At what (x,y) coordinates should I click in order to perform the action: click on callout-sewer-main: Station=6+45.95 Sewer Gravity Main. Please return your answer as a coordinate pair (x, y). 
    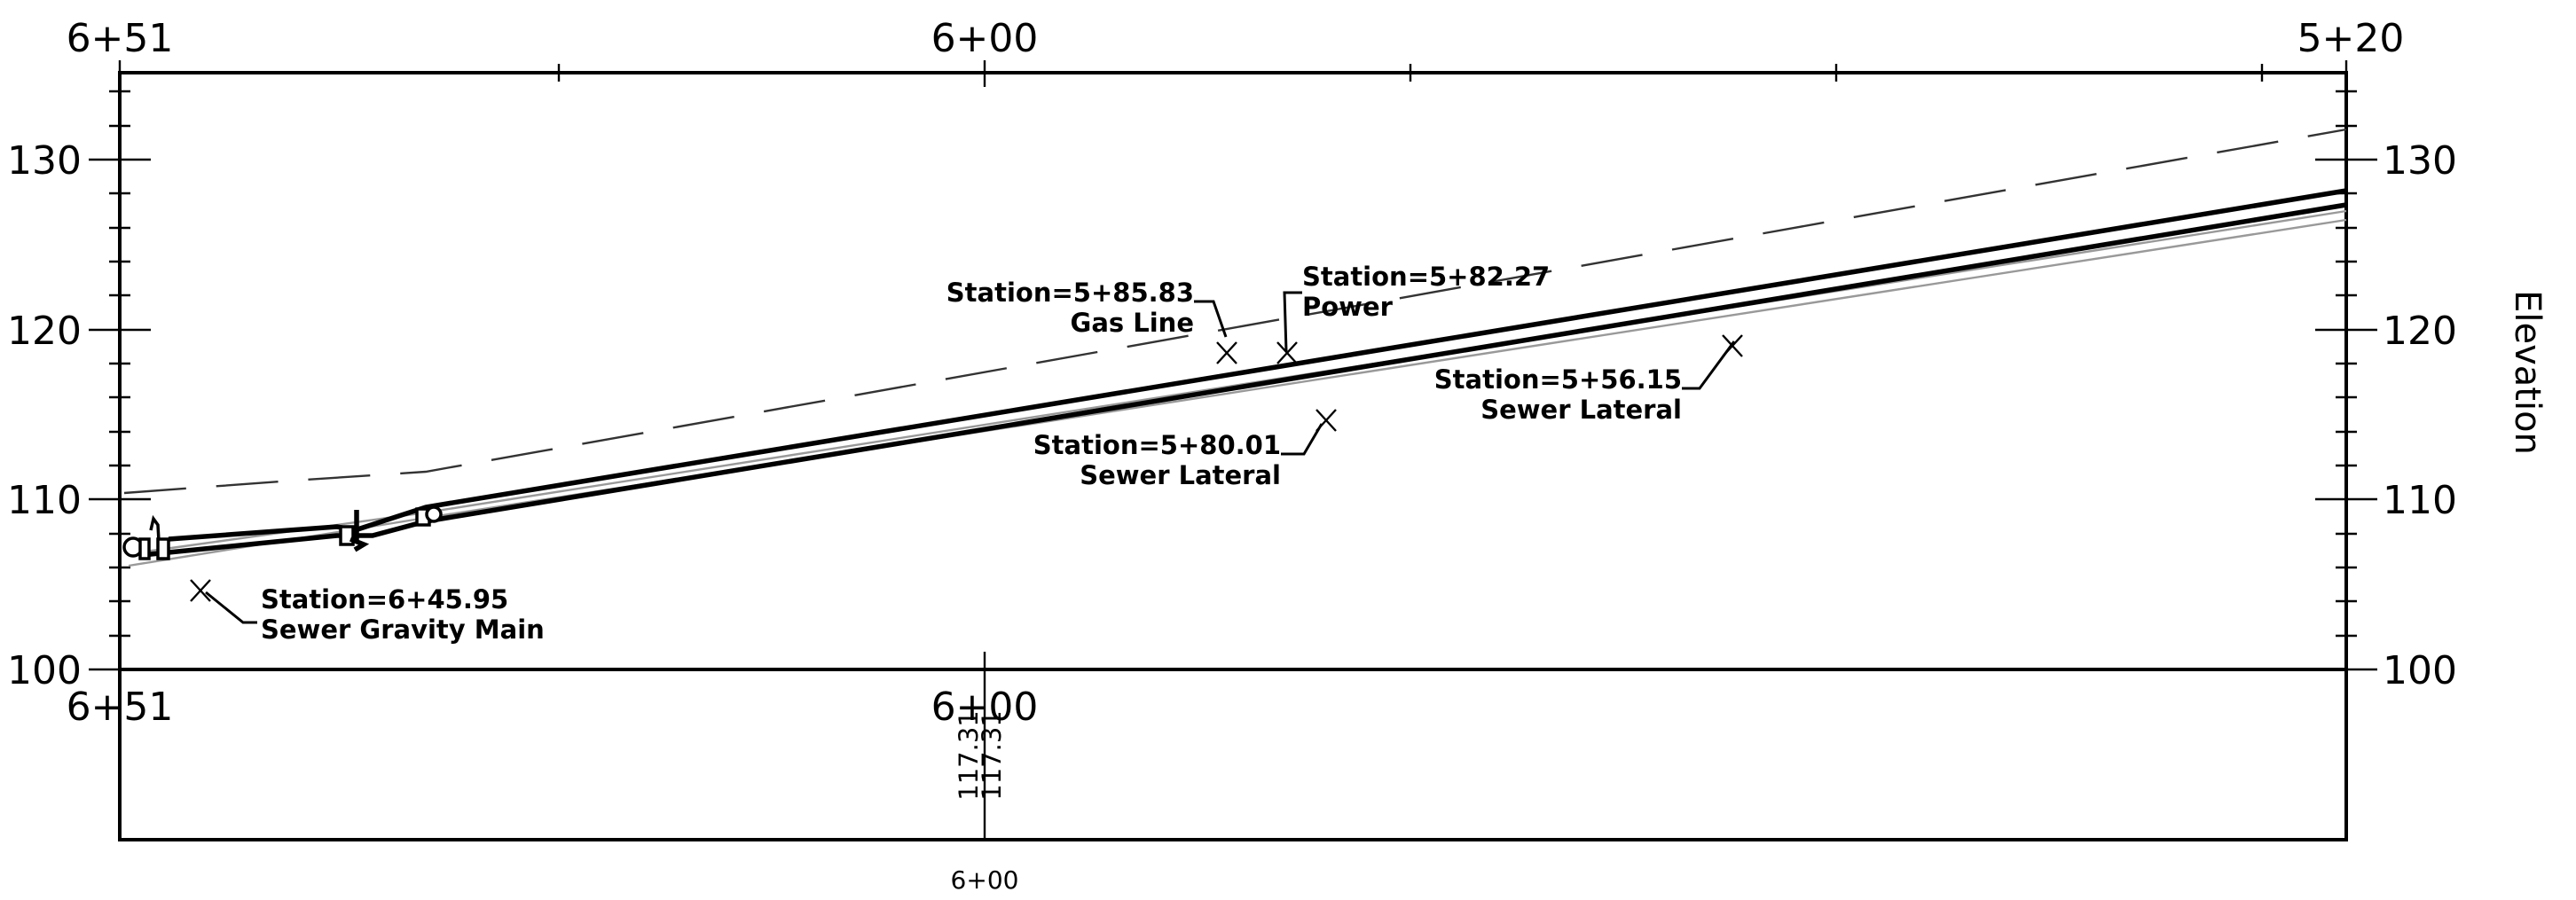
    Looking at the image, I should click on (403, 614).